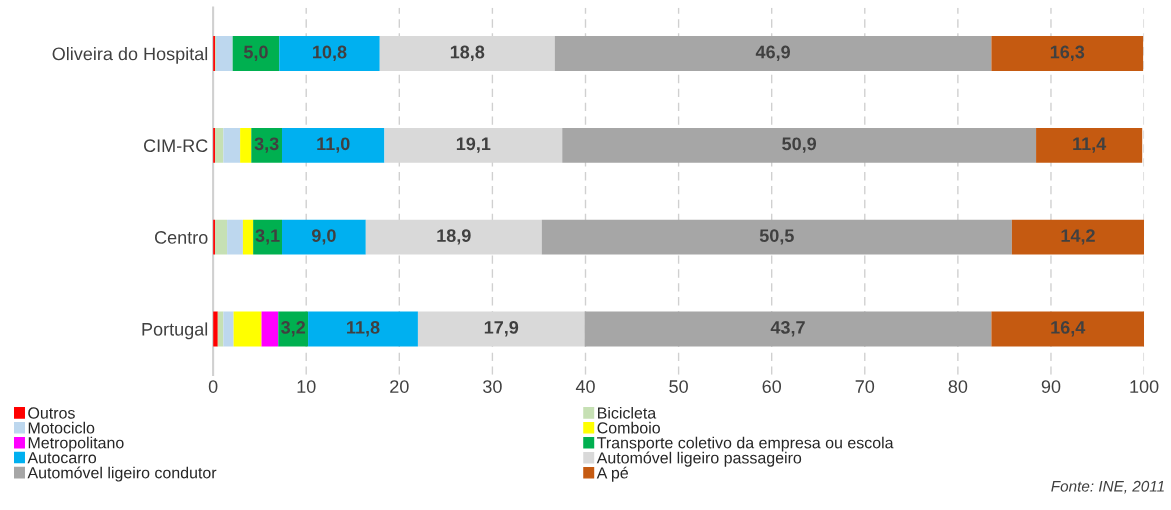 Image resolution: width=1171 pixels, height=510 pixels. I want to click on data-label: 43,7, so click(787, 329).